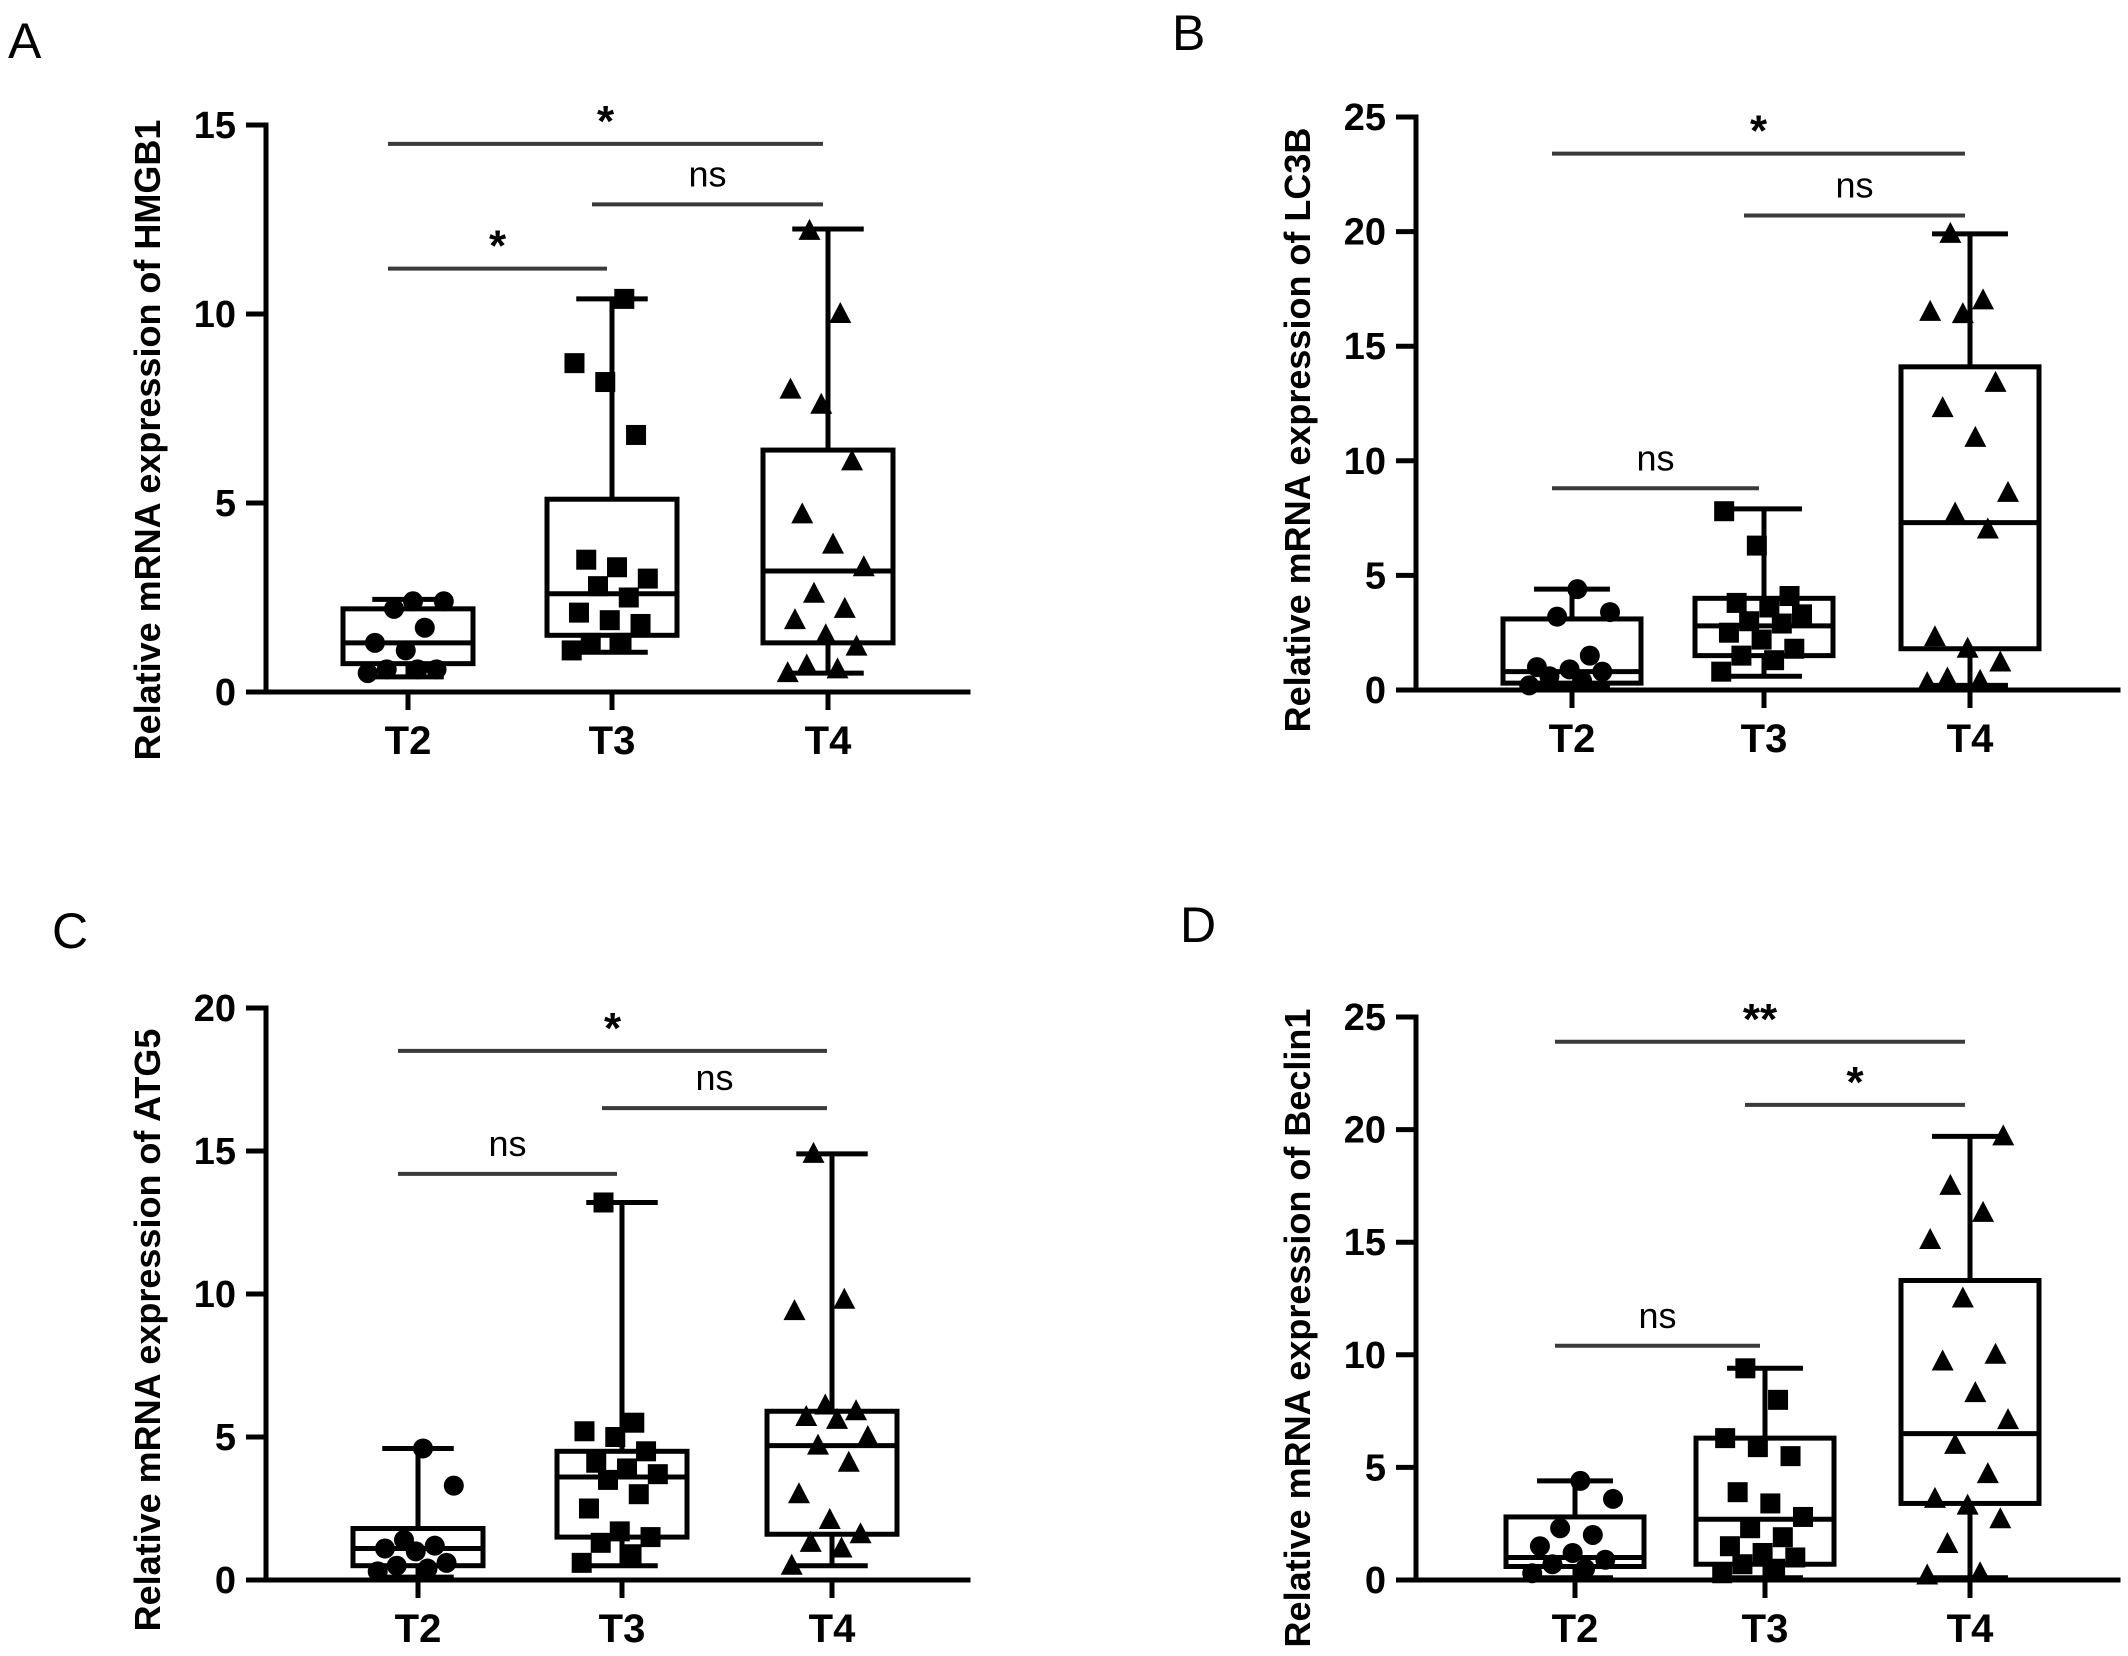 The width and height of the screenshot is (2128, 1656). Describe the element at coordinates (1375, 1581) in the screenshot. I see `y-tick-label: 0` at that location.